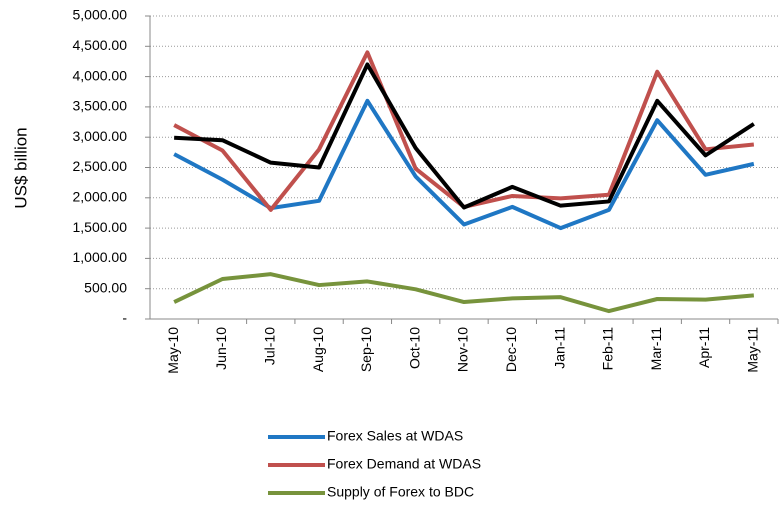  What do you see at coordinates (20, 167) in the screenshot?
I see `y-axis-title: US$ billion` at bounding box center [20, 167].